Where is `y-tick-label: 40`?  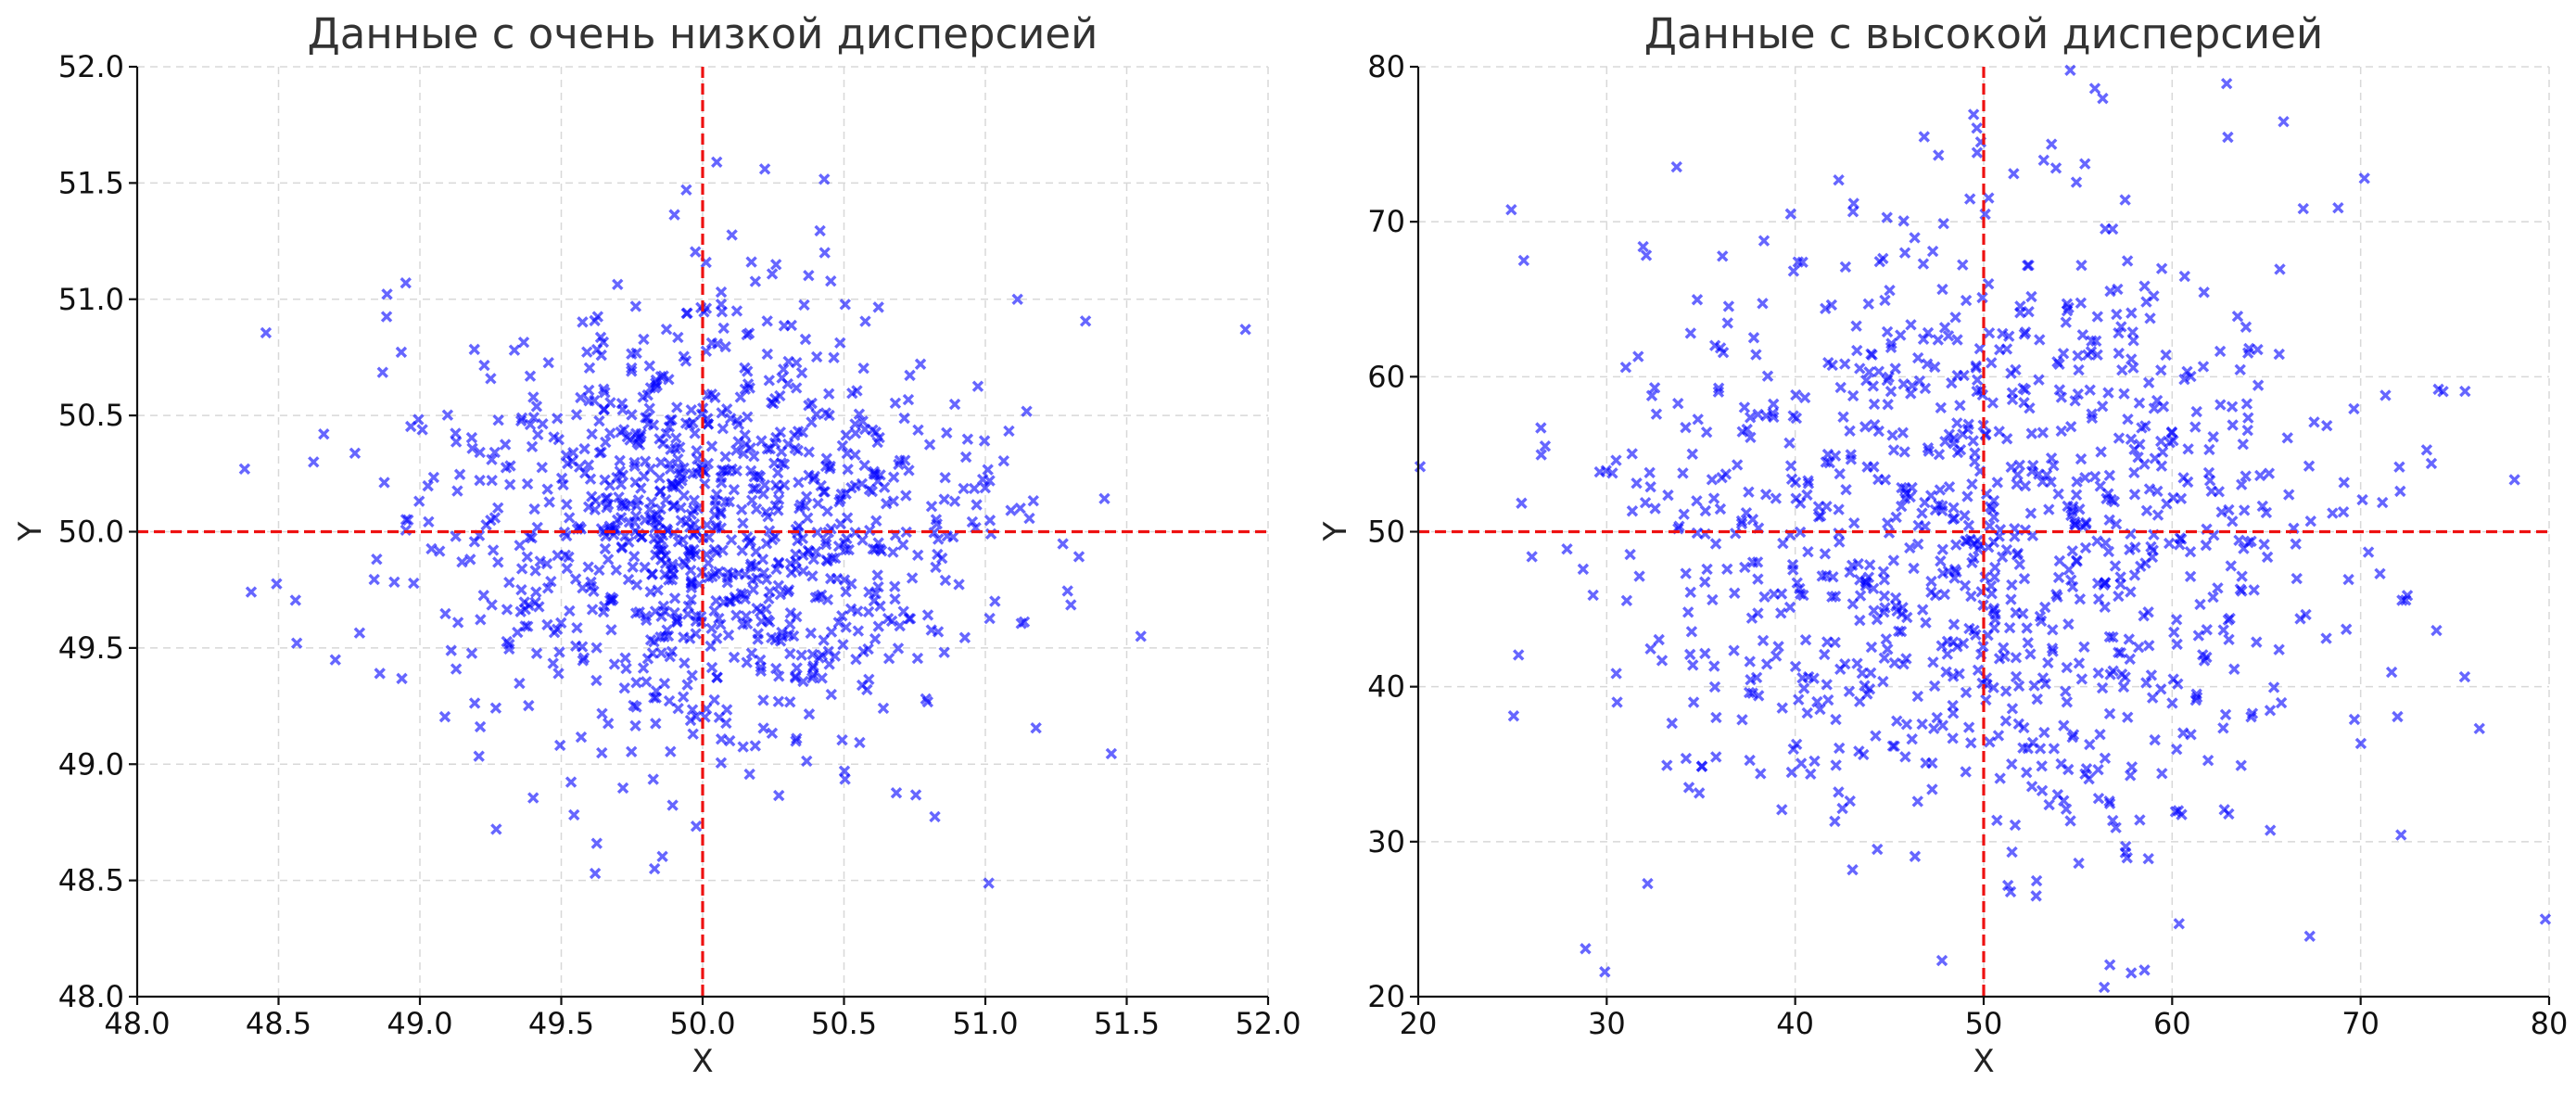 y-tick-label: 40 is located at coordinates (1386, 687).